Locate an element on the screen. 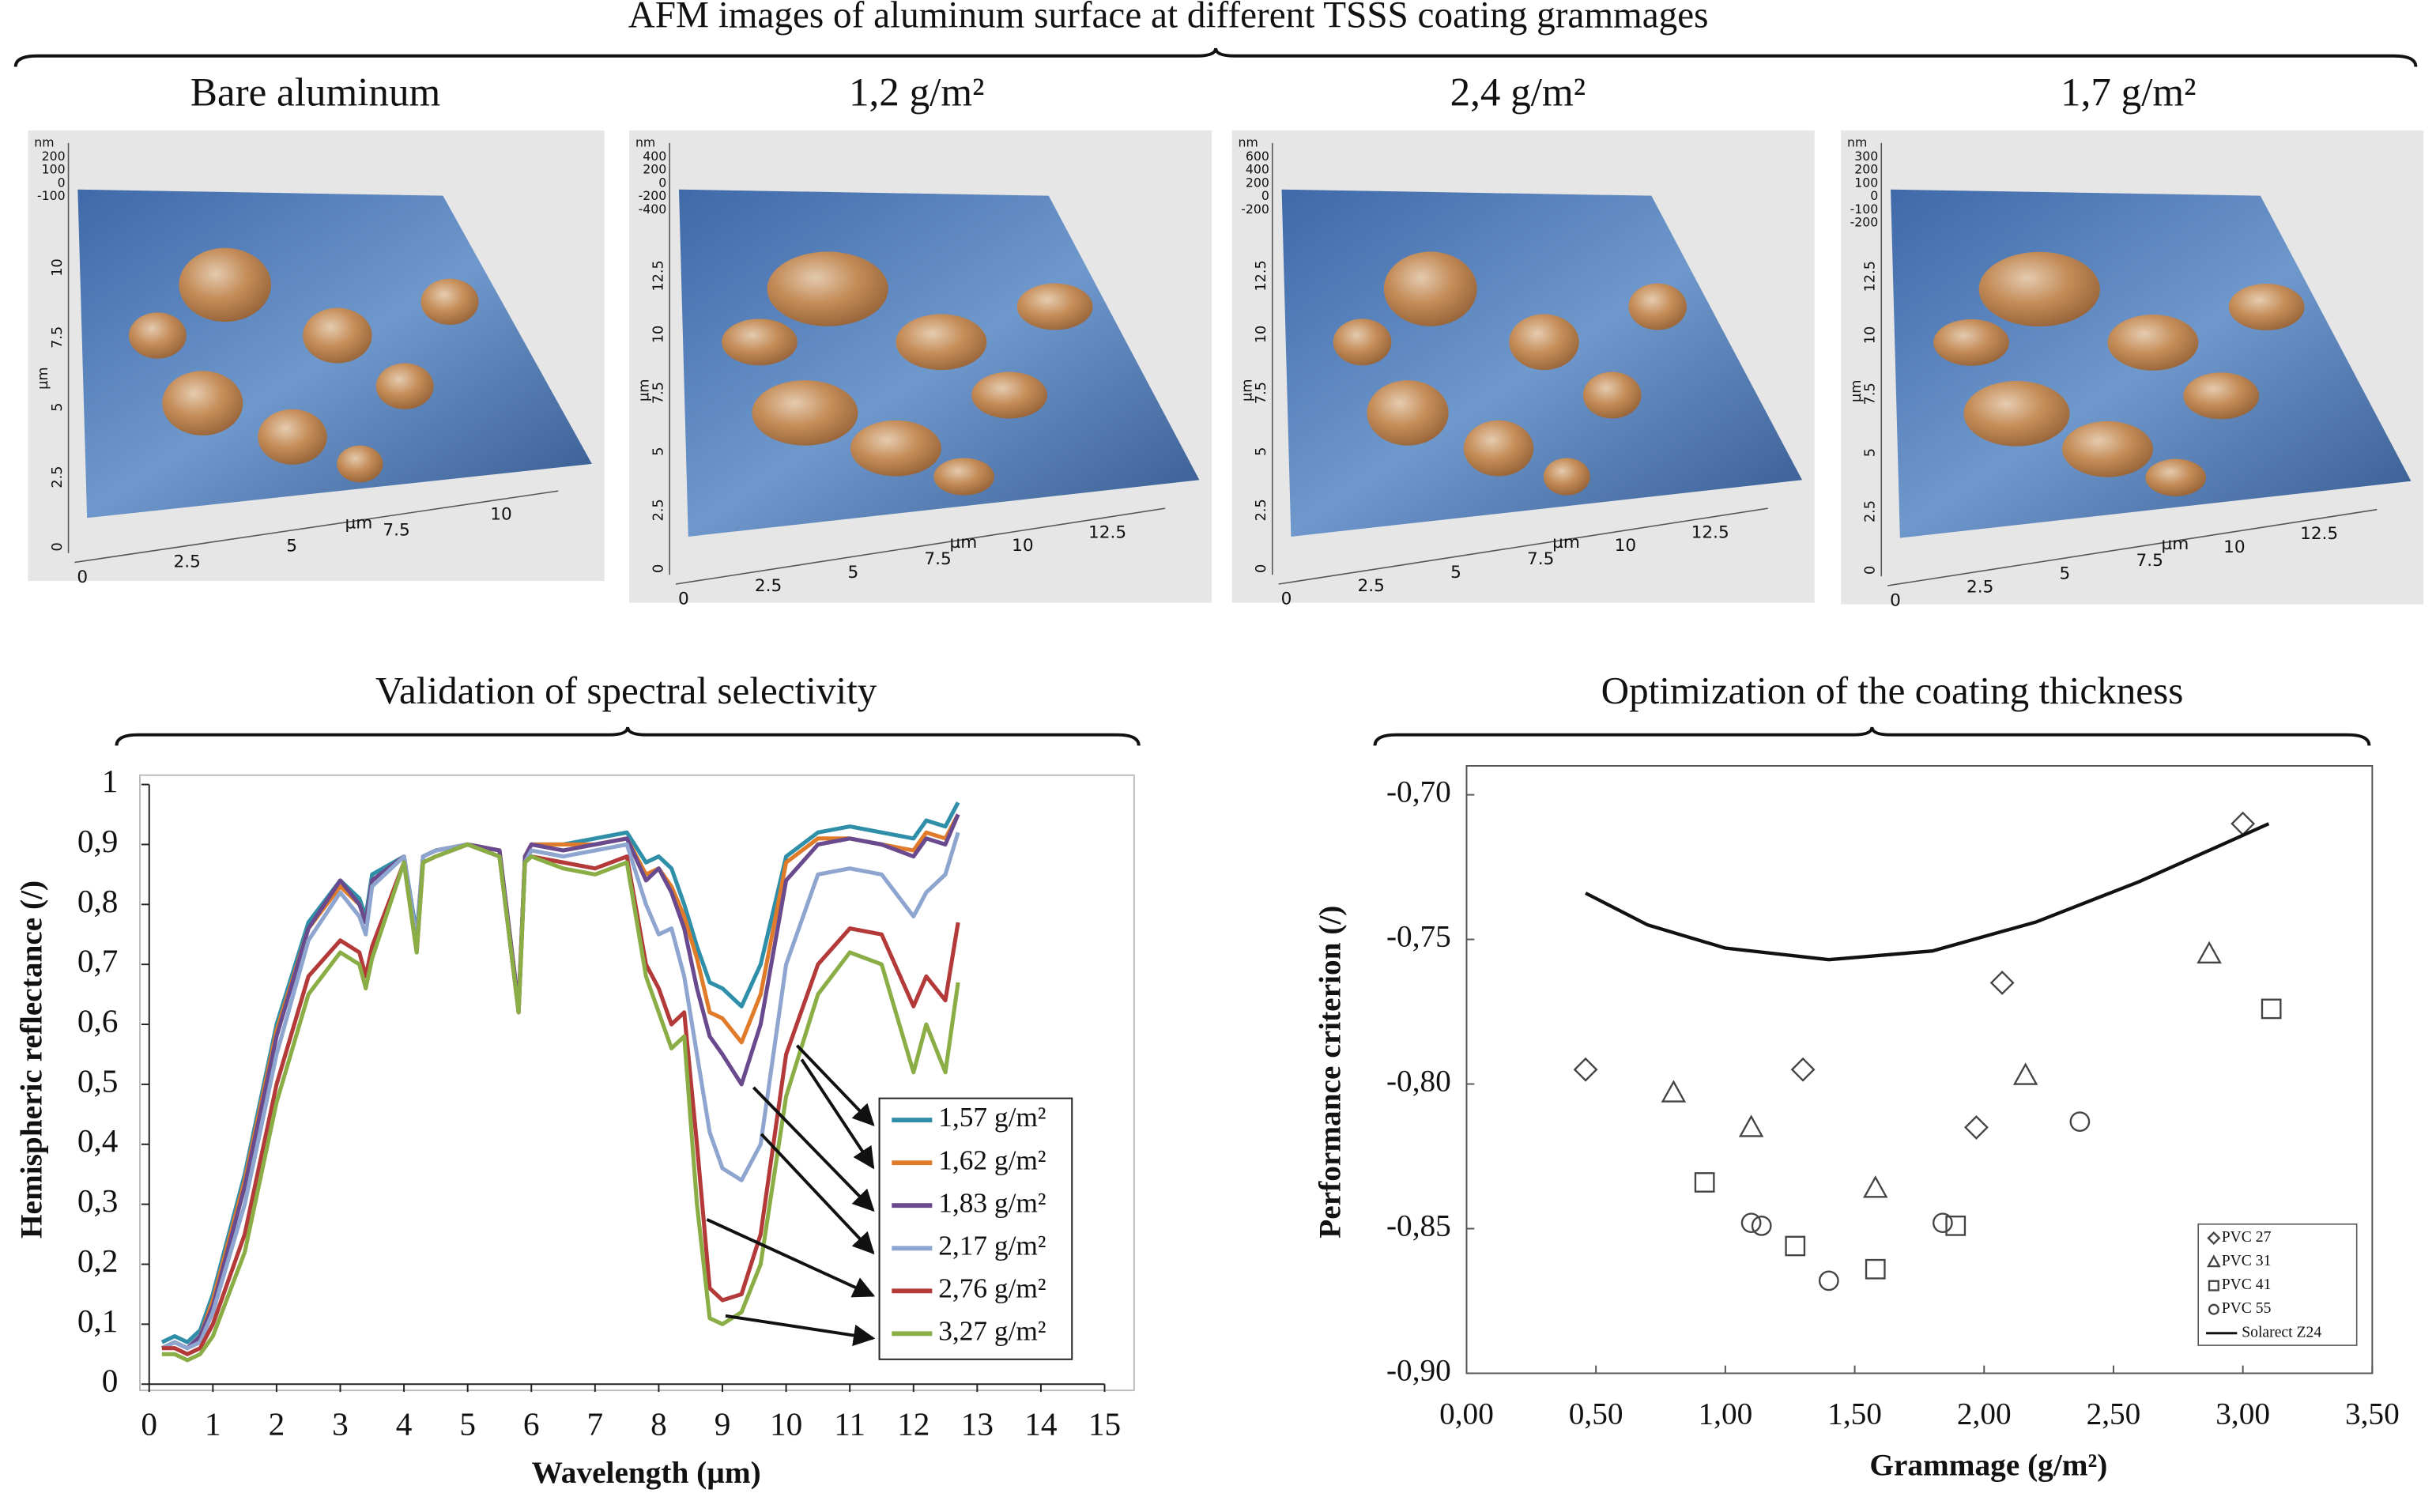  y-tick-label: 0,7 is located at coordinates (98, 961).